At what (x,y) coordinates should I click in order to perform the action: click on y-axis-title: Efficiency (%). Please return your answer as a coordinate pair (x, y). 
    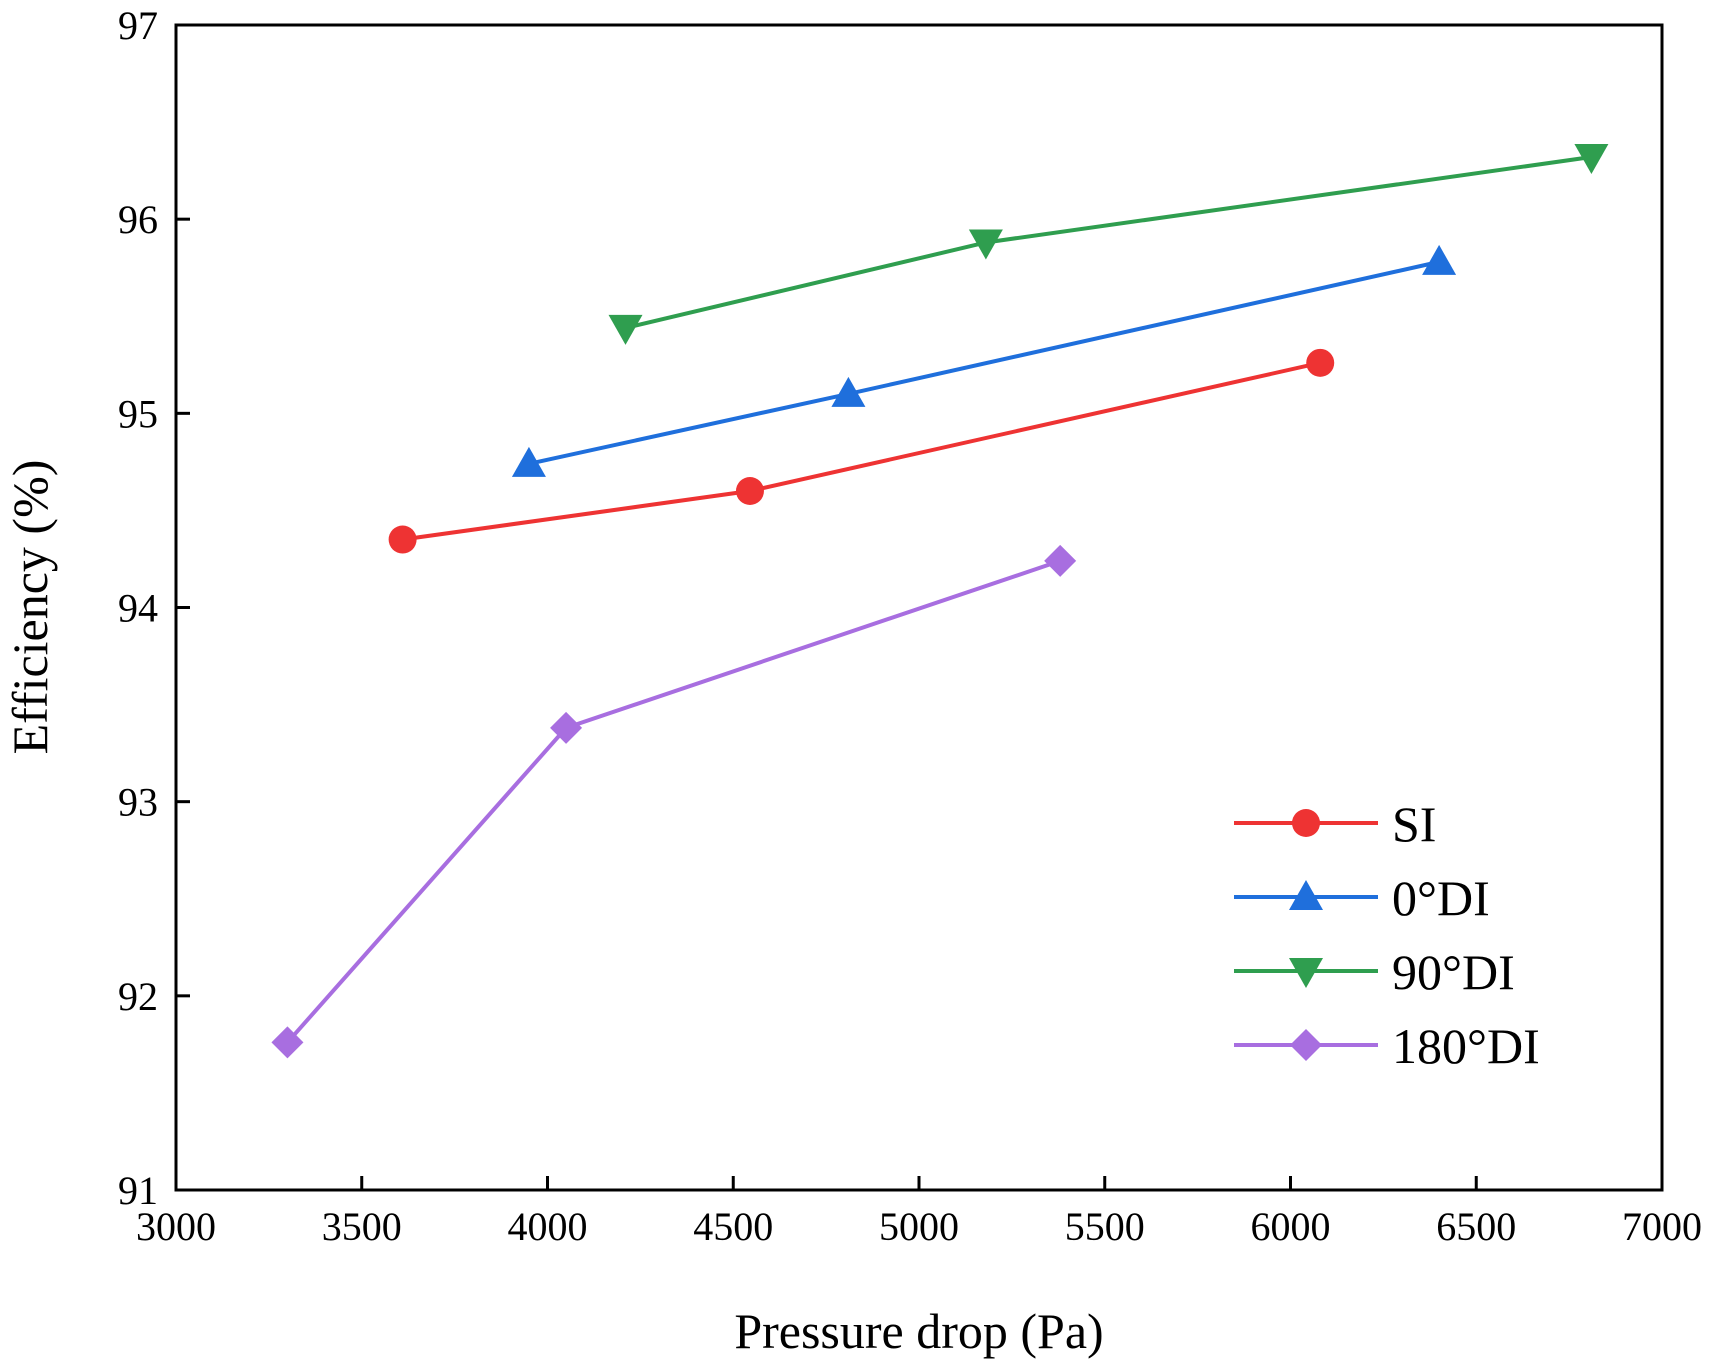
    Looking at the image, I should click on (30, 607).